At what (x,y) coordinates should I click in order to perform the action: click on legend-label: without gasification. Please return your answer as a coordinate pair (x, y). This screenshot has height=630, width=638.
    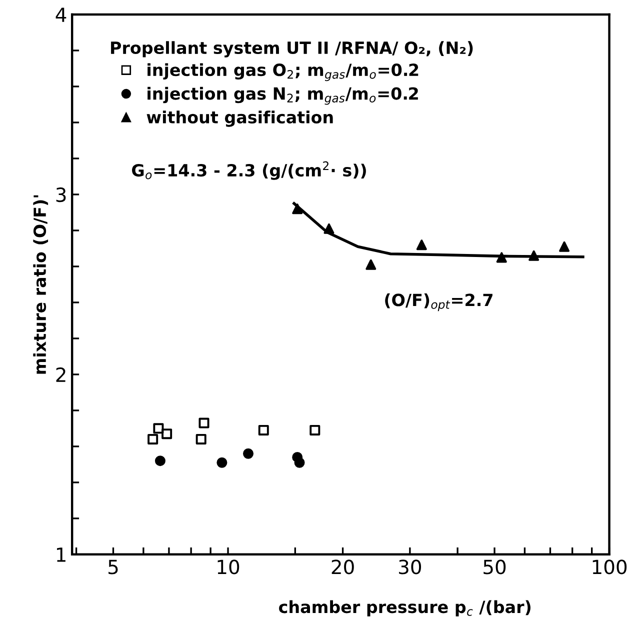
    Looking at the image, I should click on (239, 118).